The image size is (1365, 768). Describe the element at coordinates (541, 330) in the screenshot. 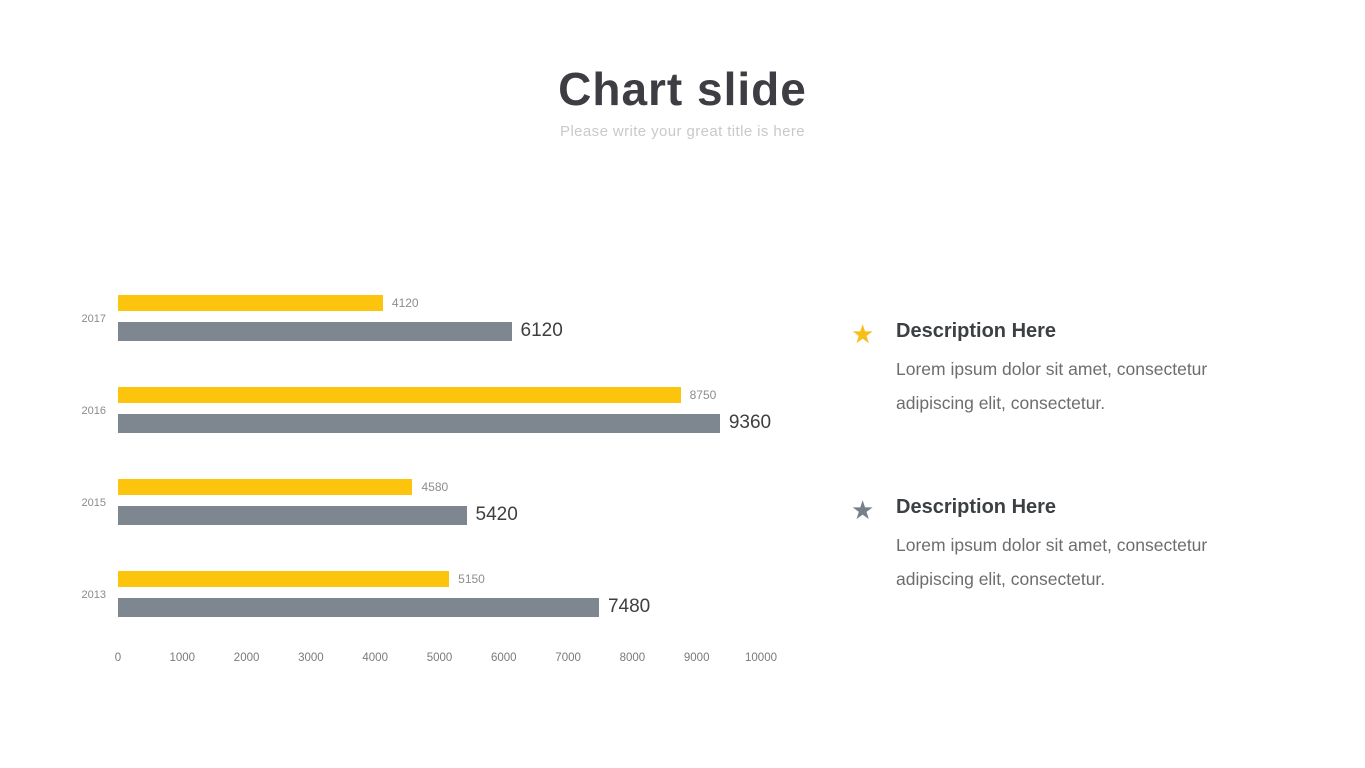

I see `bar-value-label: 6120` at that location.